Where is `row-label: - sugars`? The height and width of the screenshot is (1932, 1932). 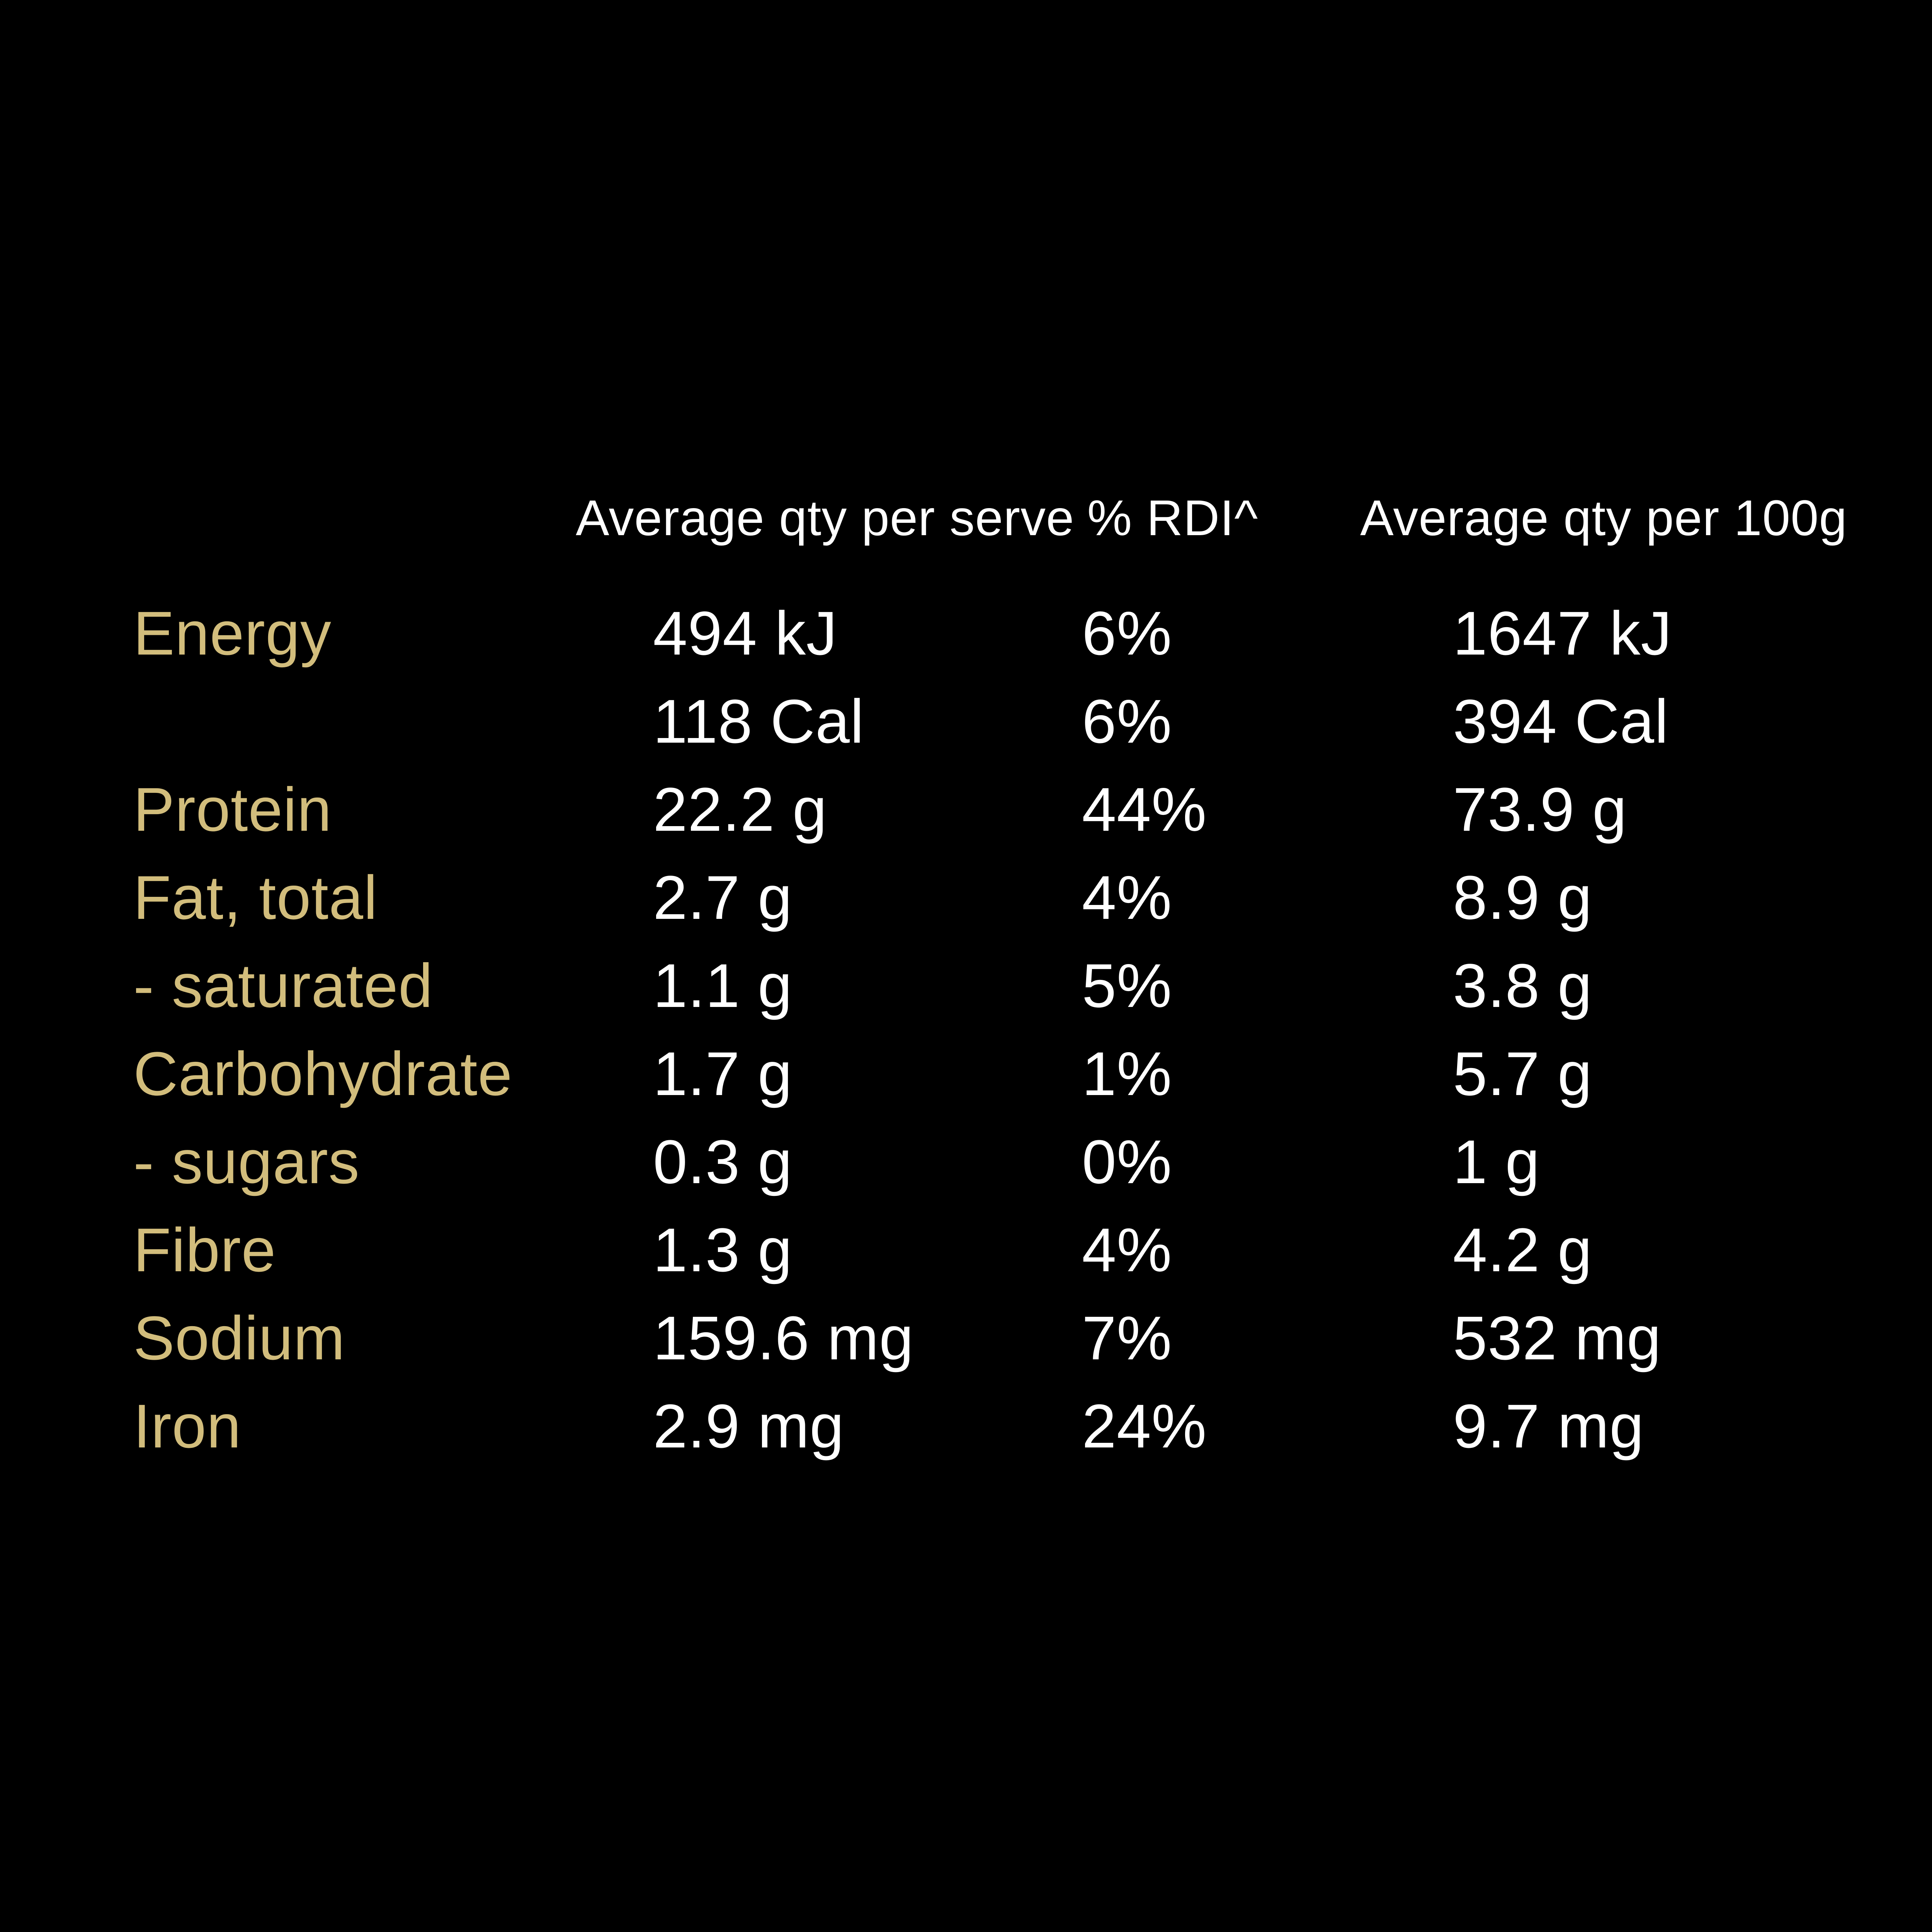
row-label: - sugars is located at coordinates (246, 1162).